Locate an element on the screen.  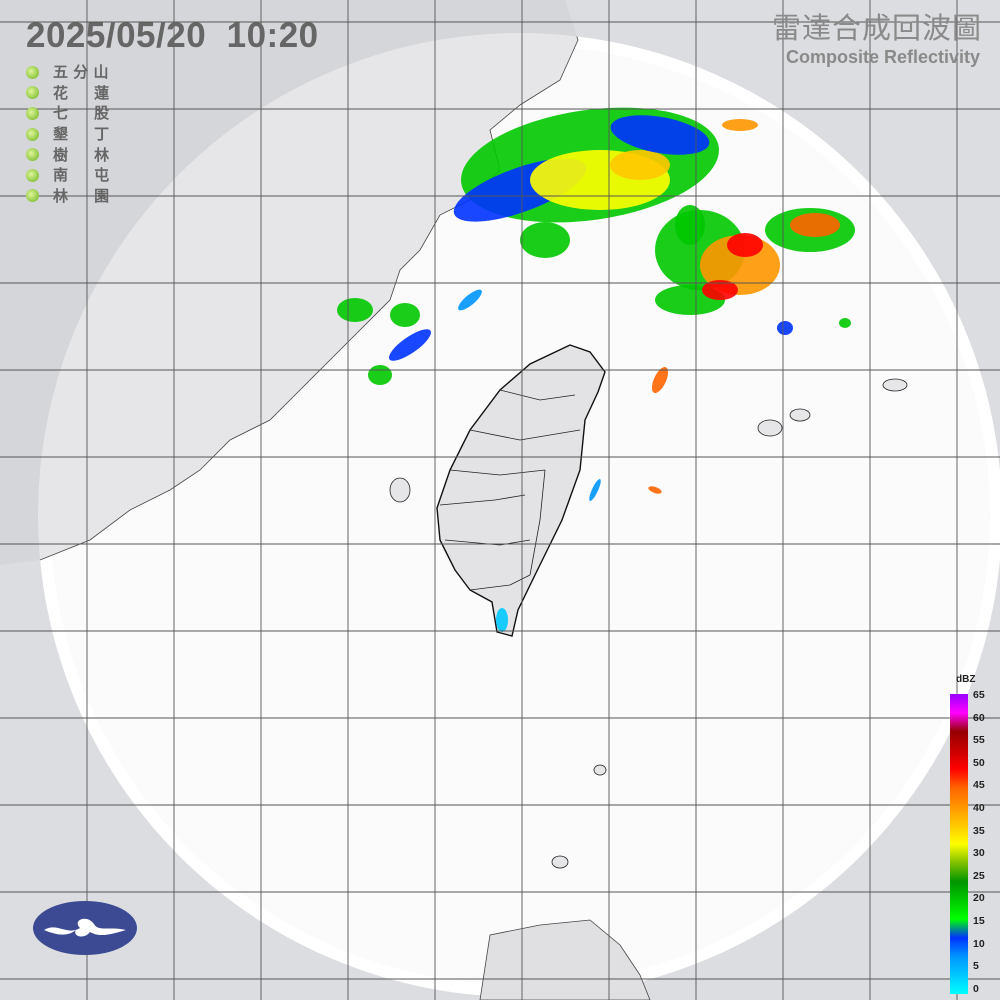
radar-station-item: 林 園 is located at coordinates (74, 196).